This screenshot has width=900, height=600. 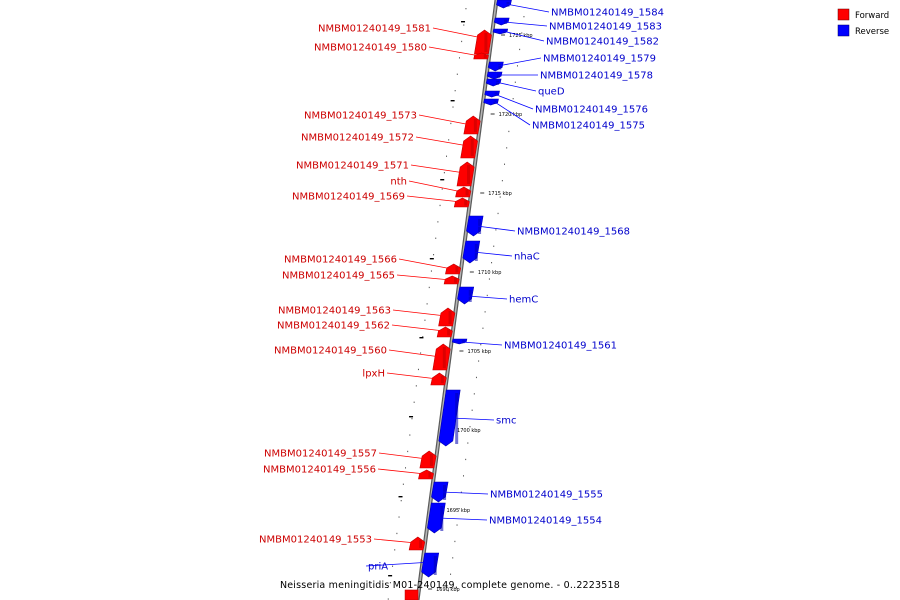 What do you see at coordinates (546, 495) in the screenshot?
I see `gene-label: NMBM01240149_1555` at bounding box center [546, 495].